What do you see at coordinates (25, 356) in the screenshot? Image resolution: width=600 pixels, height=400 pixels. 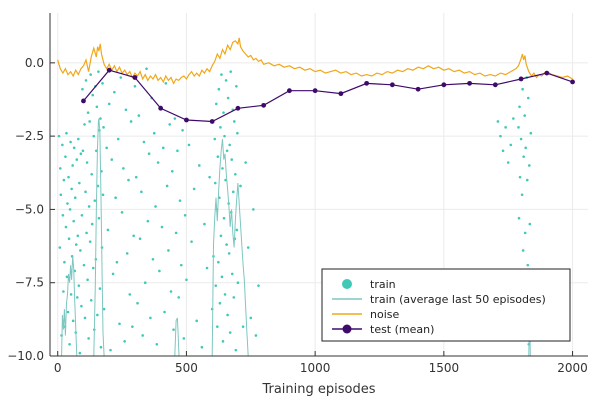 I see `y-tick-label: −10.0` at bounding box center [25, 356].